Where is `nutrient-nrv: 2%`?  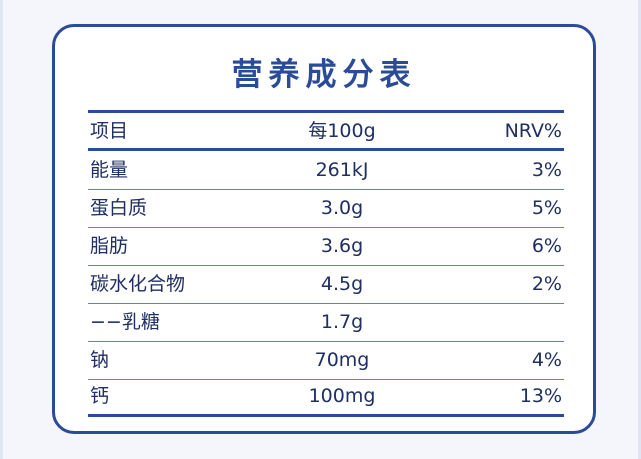
nutrient-nrv: 2% is located at coordinates (546, 284).